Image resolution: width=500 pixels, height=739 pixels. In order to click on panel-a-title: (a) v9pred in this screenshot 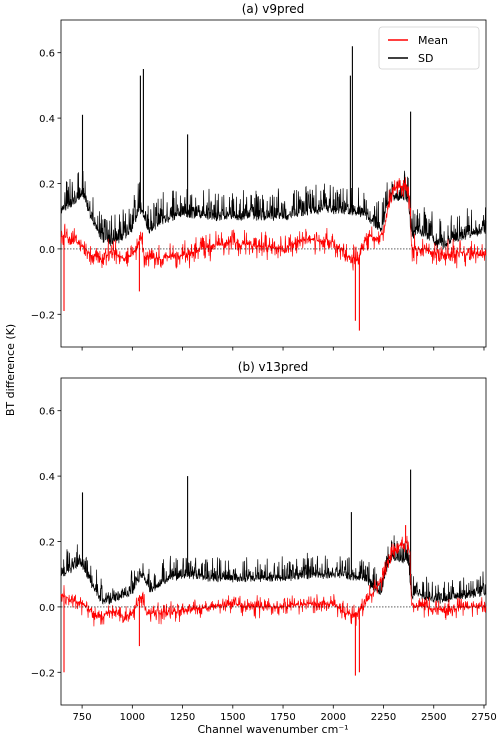, I will do `click(273, 9)`.